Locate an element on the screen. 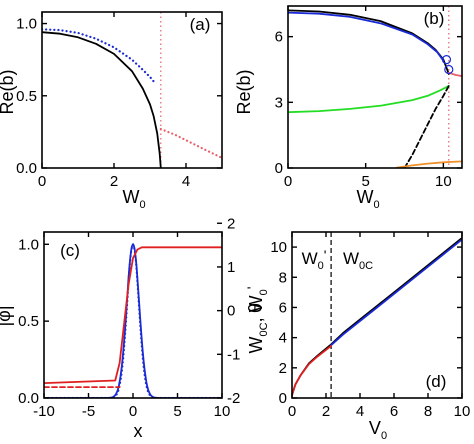  panel-label: (c) is located at coordinates (70, 250).